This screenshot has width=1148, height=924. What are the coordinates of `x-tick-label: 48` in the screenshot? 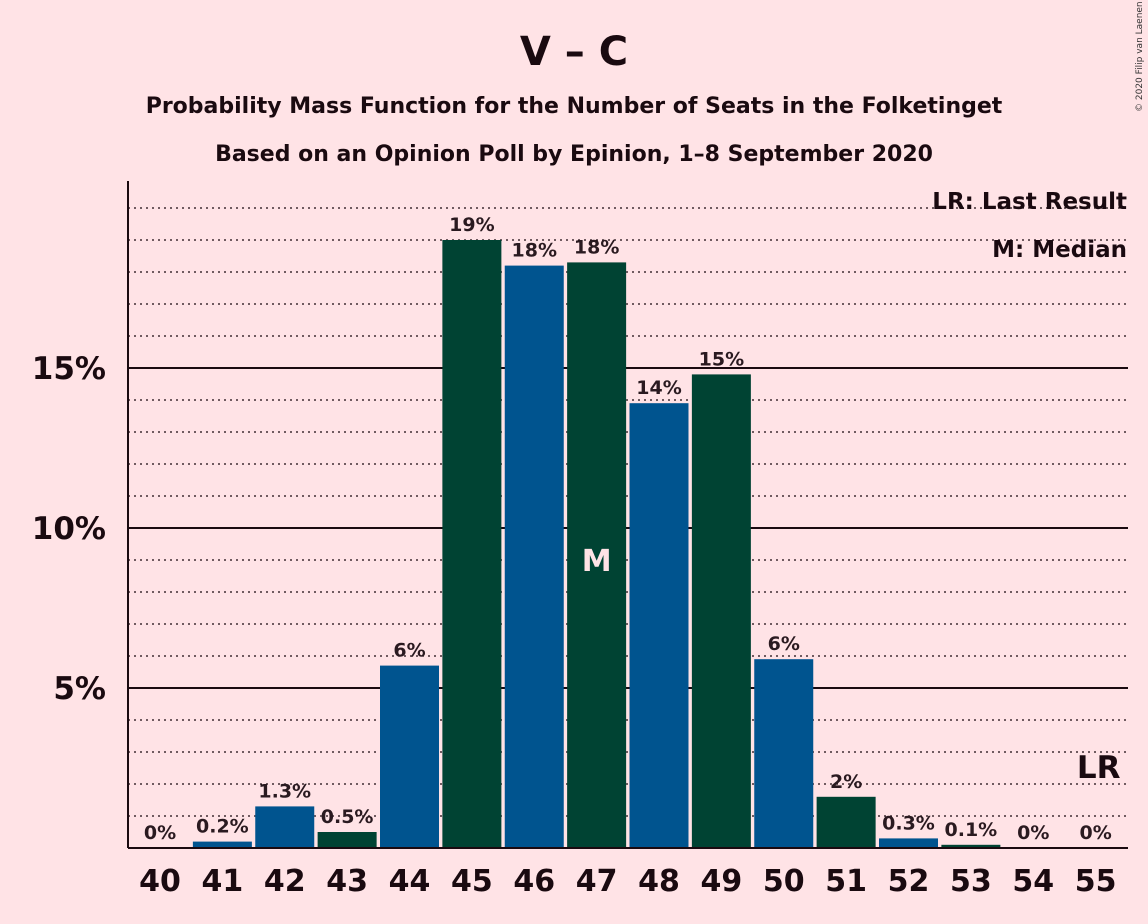 It's located at (659, 881).